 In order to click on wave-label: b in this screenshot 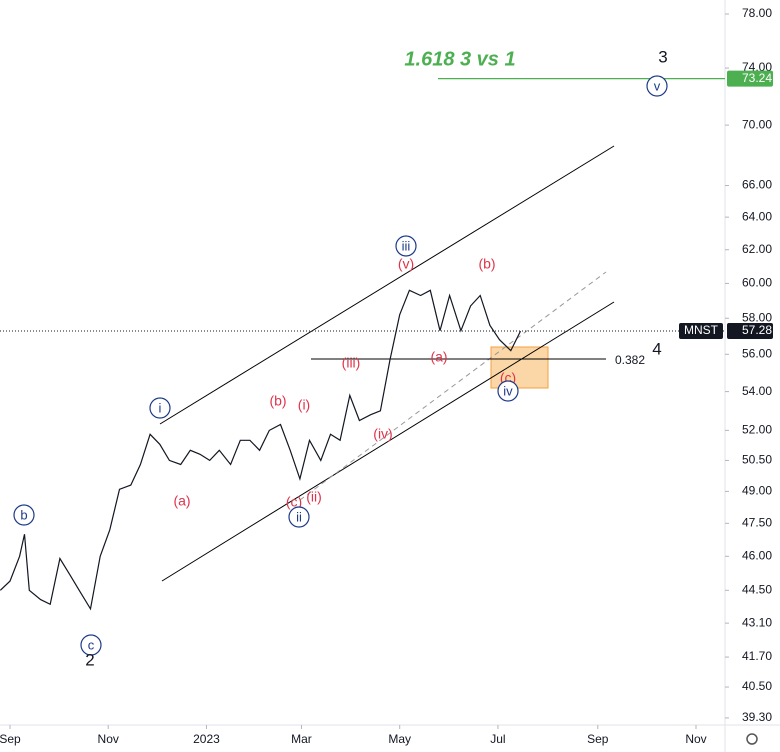, I will do `click(23, 514)`.